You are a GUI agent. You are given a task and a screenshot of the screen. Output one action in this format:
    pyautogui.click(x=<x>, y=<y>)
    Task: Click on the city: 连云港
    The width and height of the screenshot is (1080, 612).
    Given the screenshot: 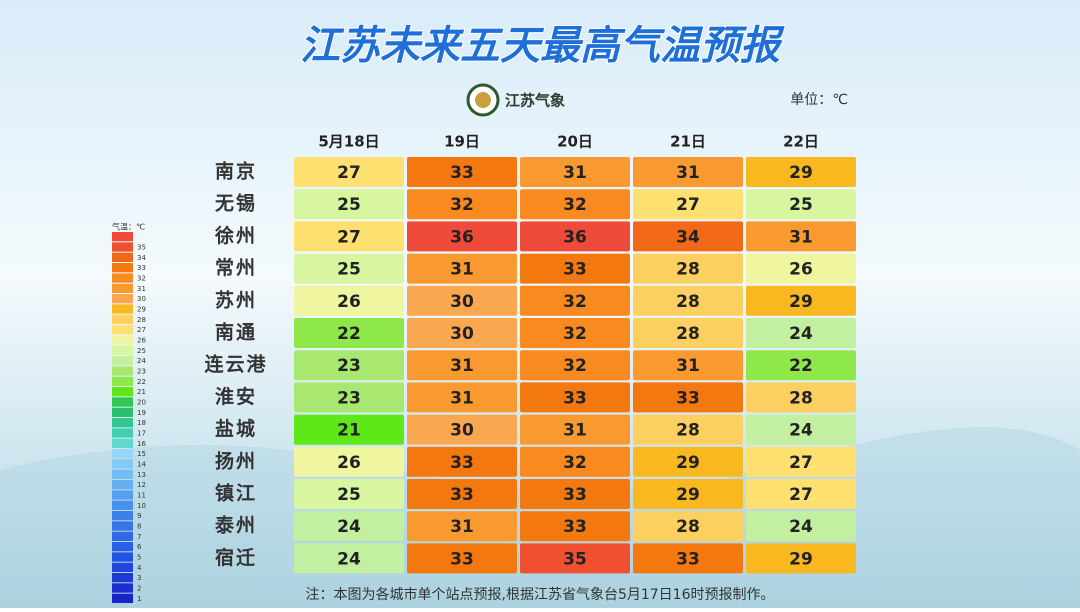 What is the action you would take?
    pyautogui.click(x=235, y=364)
    